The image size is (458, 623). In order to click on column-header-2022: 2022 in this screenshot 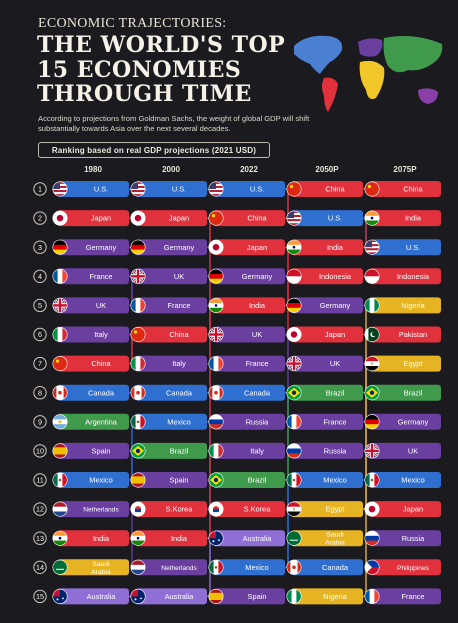, I will do `click(249, 169)`.